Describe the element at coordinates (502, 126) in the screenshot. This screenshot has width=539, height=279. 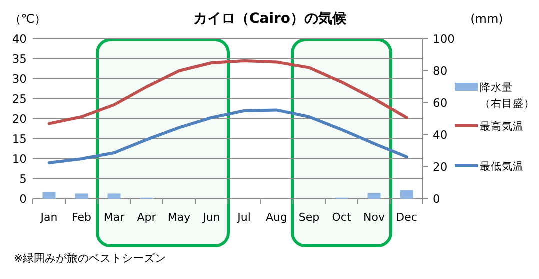
I see `legend-label: 最高気温` at that location.